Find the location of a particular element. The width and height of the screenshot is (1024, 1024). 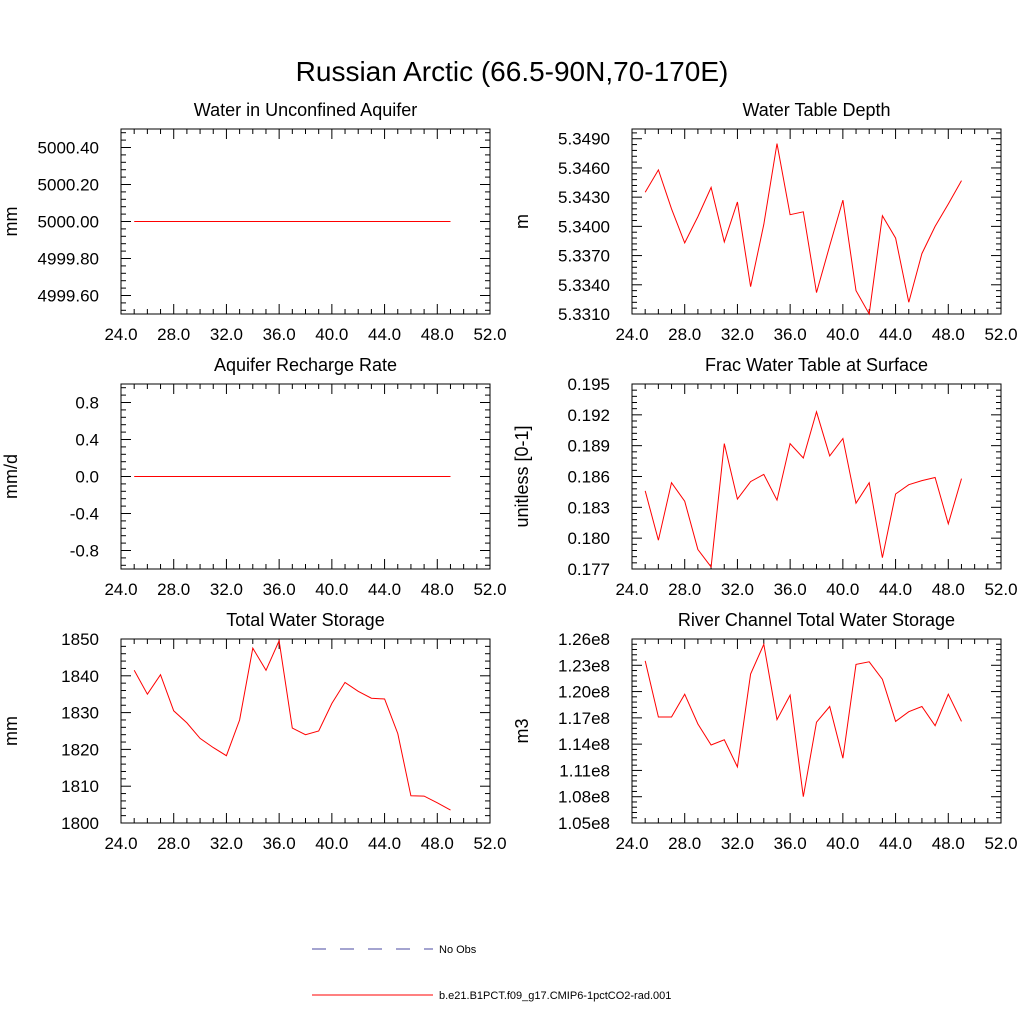

y-tick-label: 4999.80 is located at coordinates (68, 259).